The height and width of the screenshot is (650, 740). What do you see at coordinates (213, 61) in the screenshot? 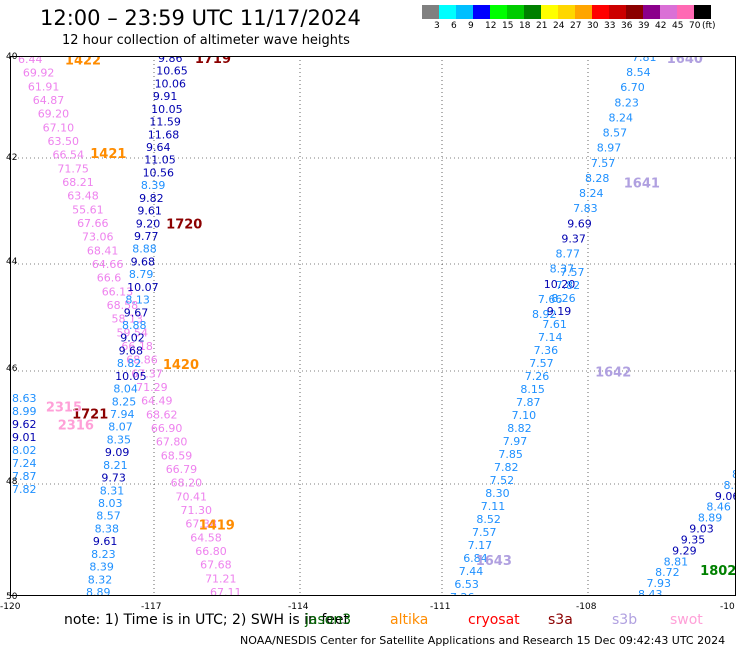
I see `pass-label-1719: 1719` at bounding box center [213, 61].